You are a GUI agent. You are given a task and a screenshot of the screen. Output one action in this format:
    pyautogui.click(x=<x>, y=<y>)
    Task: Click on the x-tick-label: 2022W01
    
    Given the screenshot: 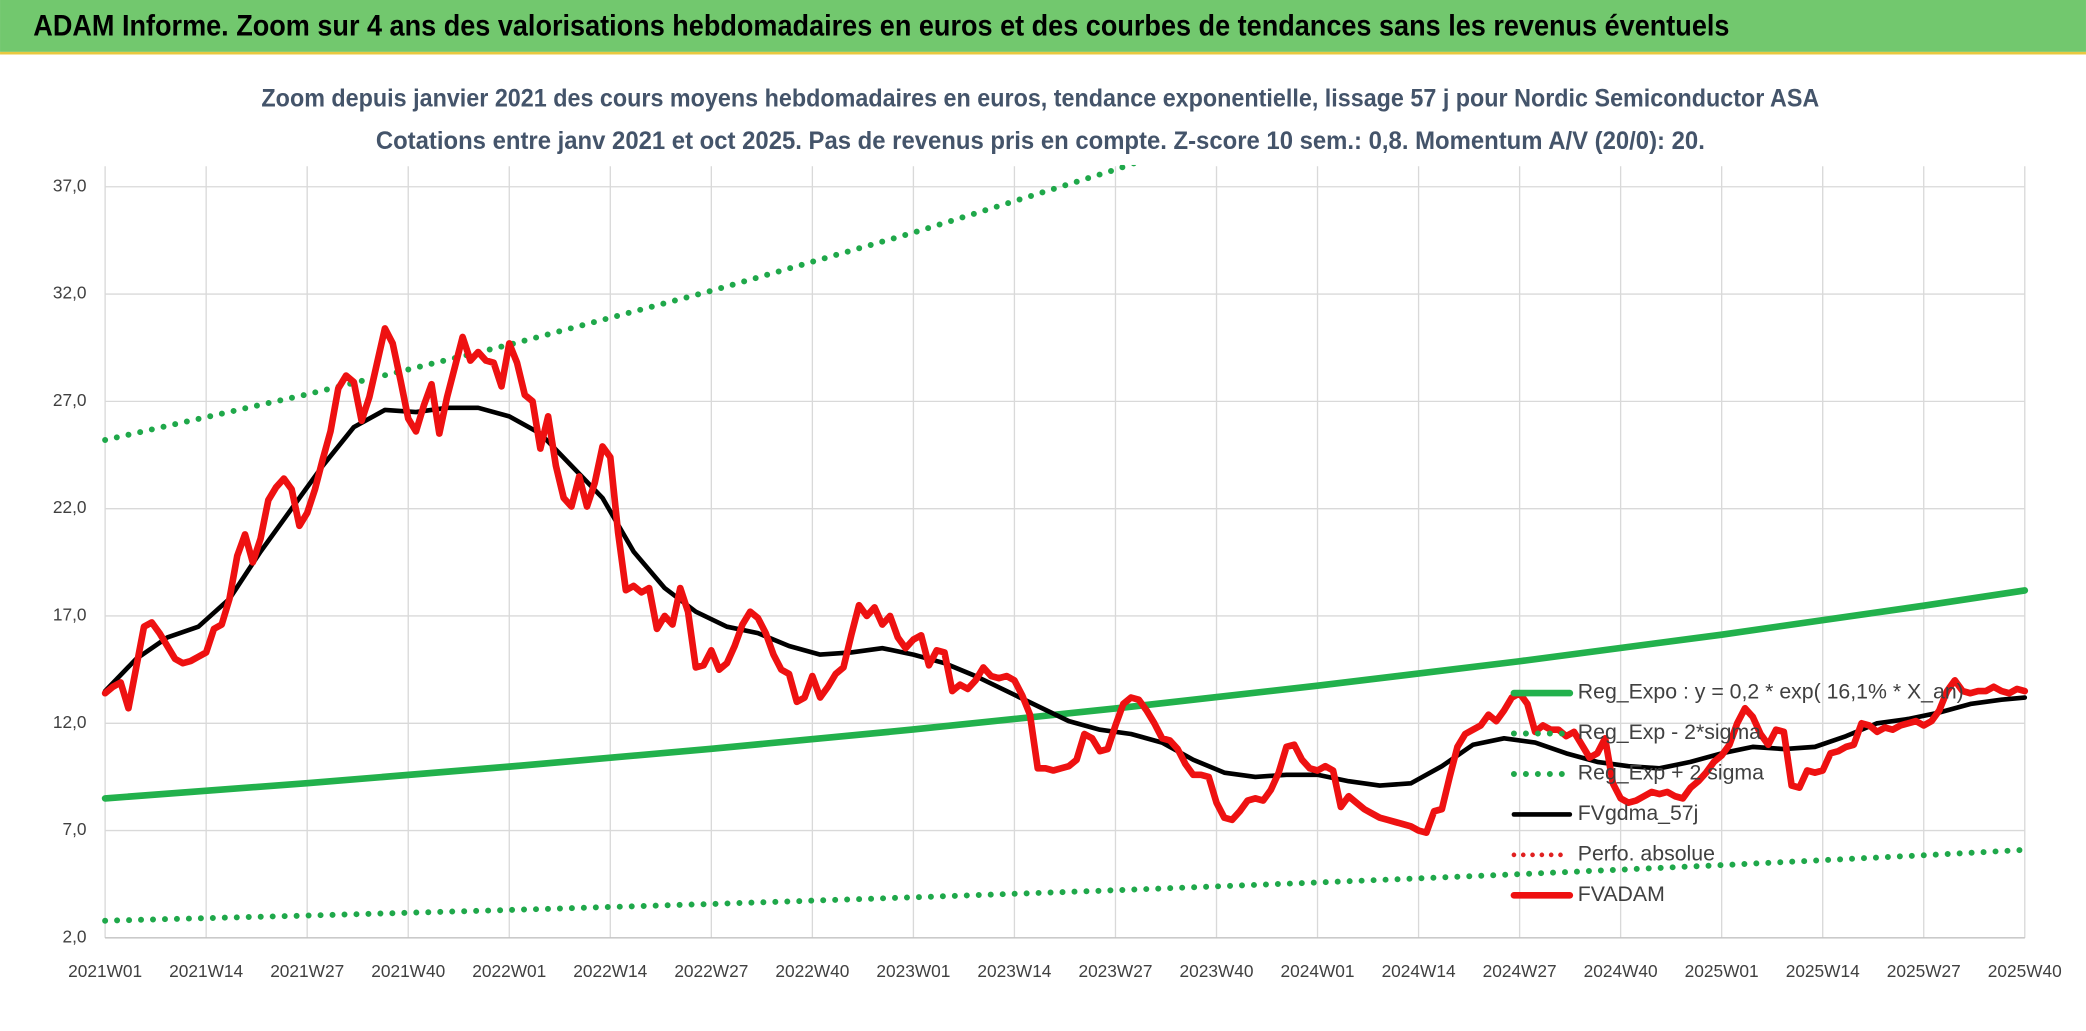 What is the action you would take?
    pyautogui.click(x=509, y=971)
    